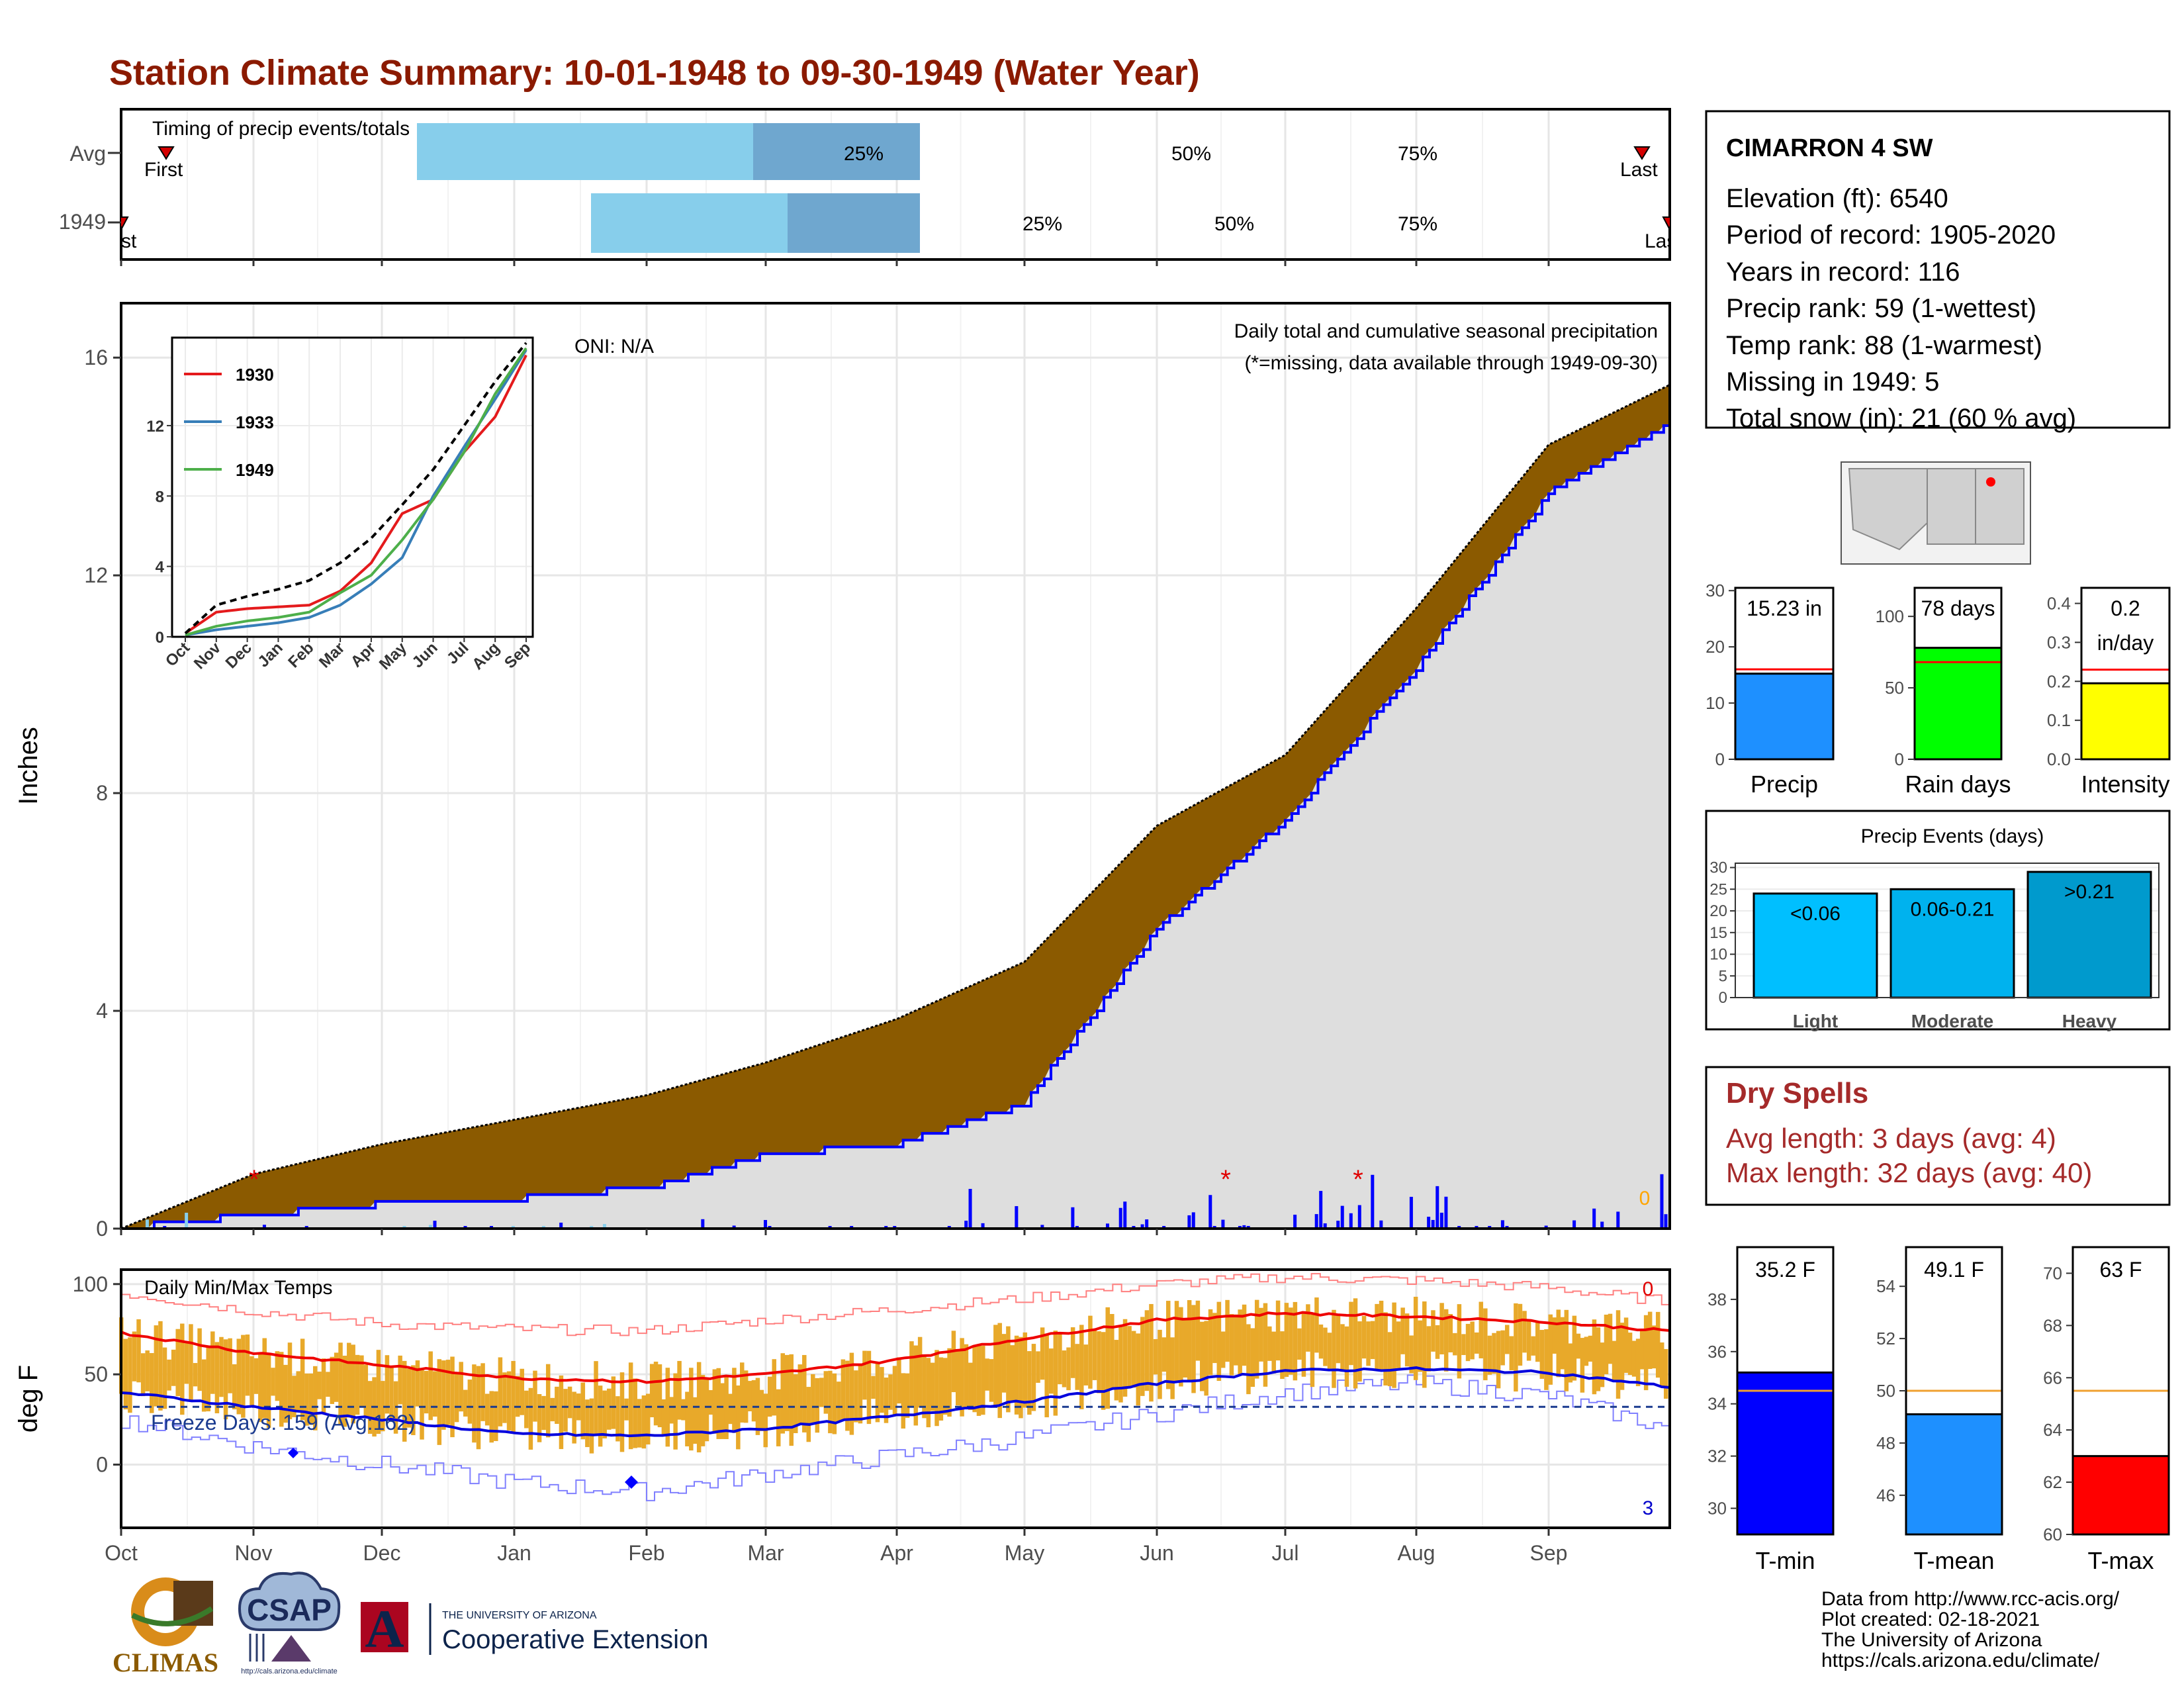 The width and height of the screenshot is (2184, 1688). Describe the element at coordinates (125, 223) in the screenshot. I see `first-marker-1949` at that location.